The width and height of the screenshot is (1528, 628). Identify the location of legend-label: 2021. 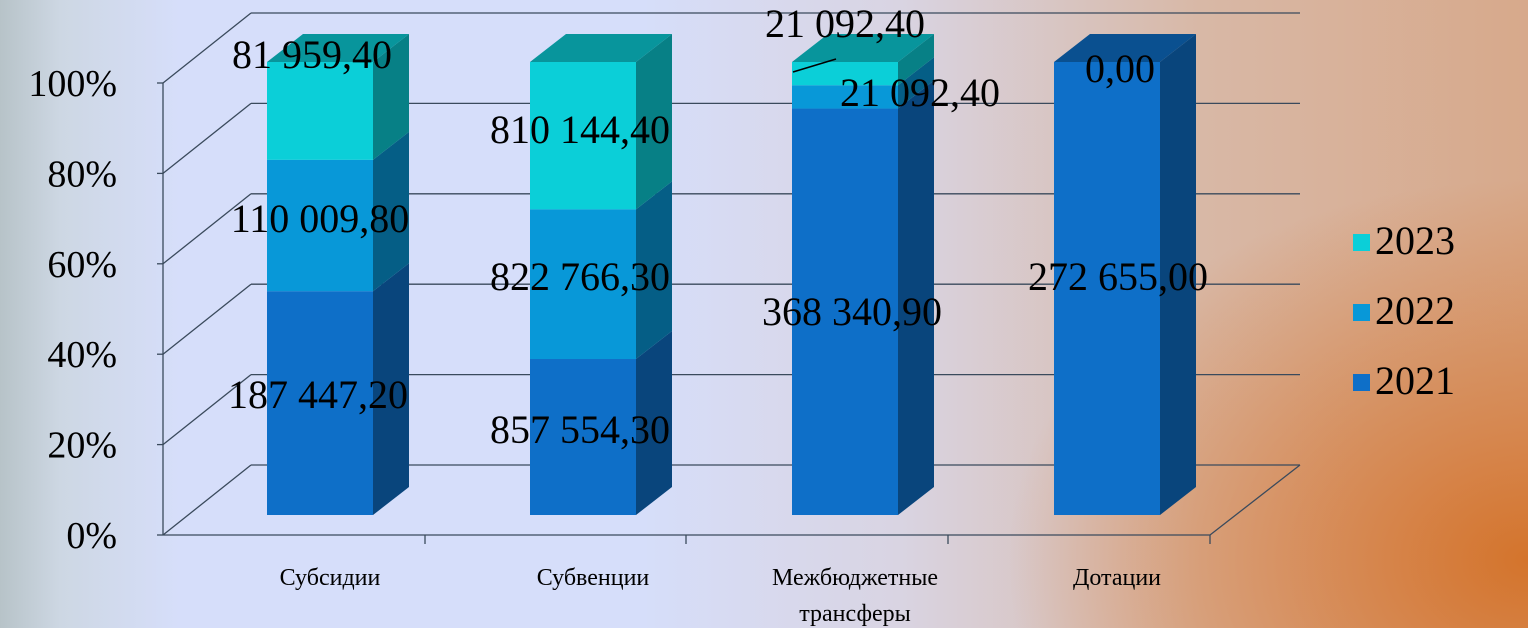
(1415, 380).